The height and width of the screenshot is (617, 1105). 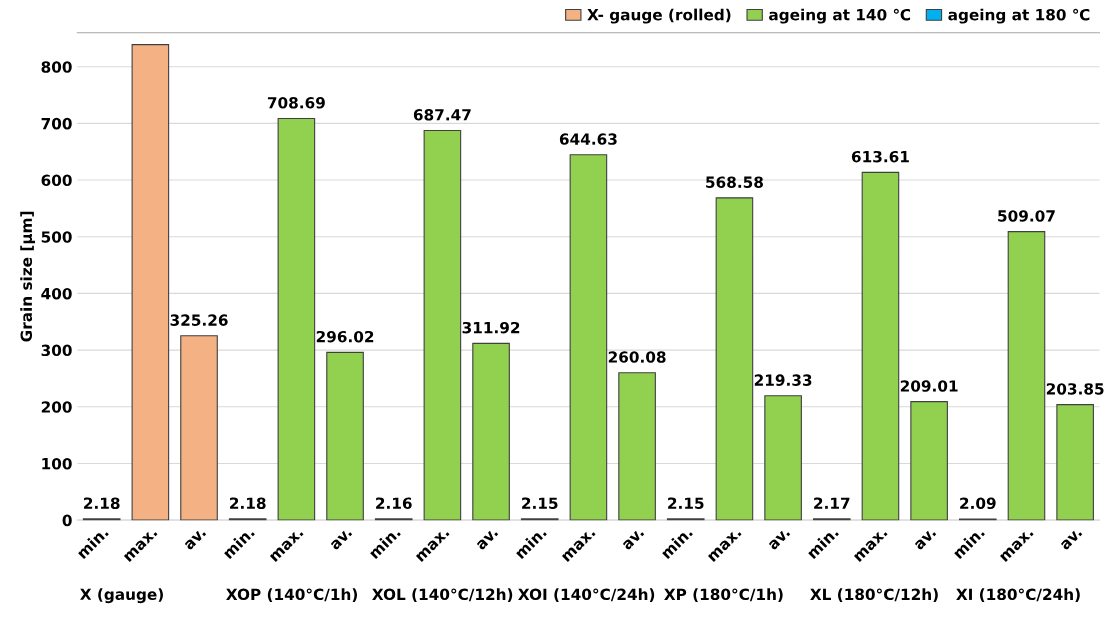 What do you see at coordinates (67, 520) in the screenshot?
I see `y-tick-label: 0` at bounding box center [67, 520].